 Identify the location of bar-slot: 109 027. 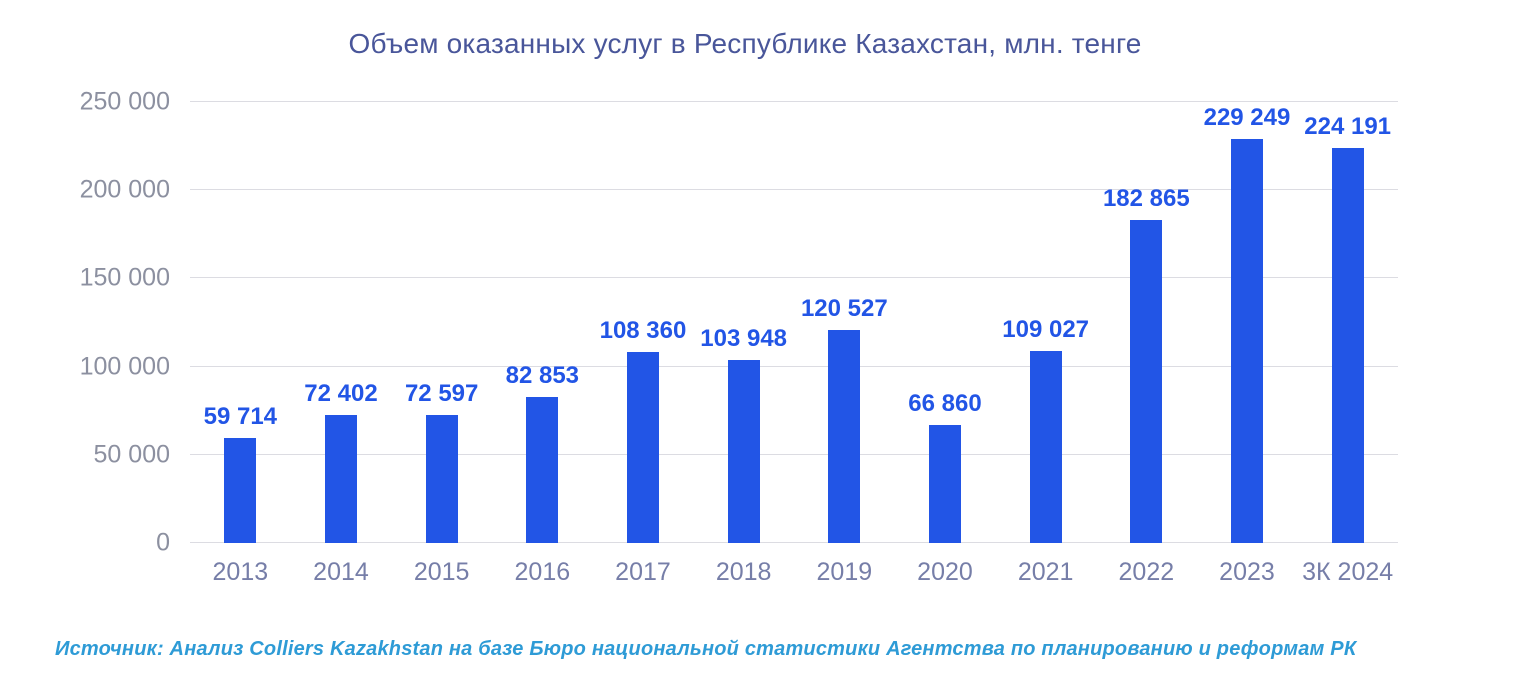
(1045, 322).